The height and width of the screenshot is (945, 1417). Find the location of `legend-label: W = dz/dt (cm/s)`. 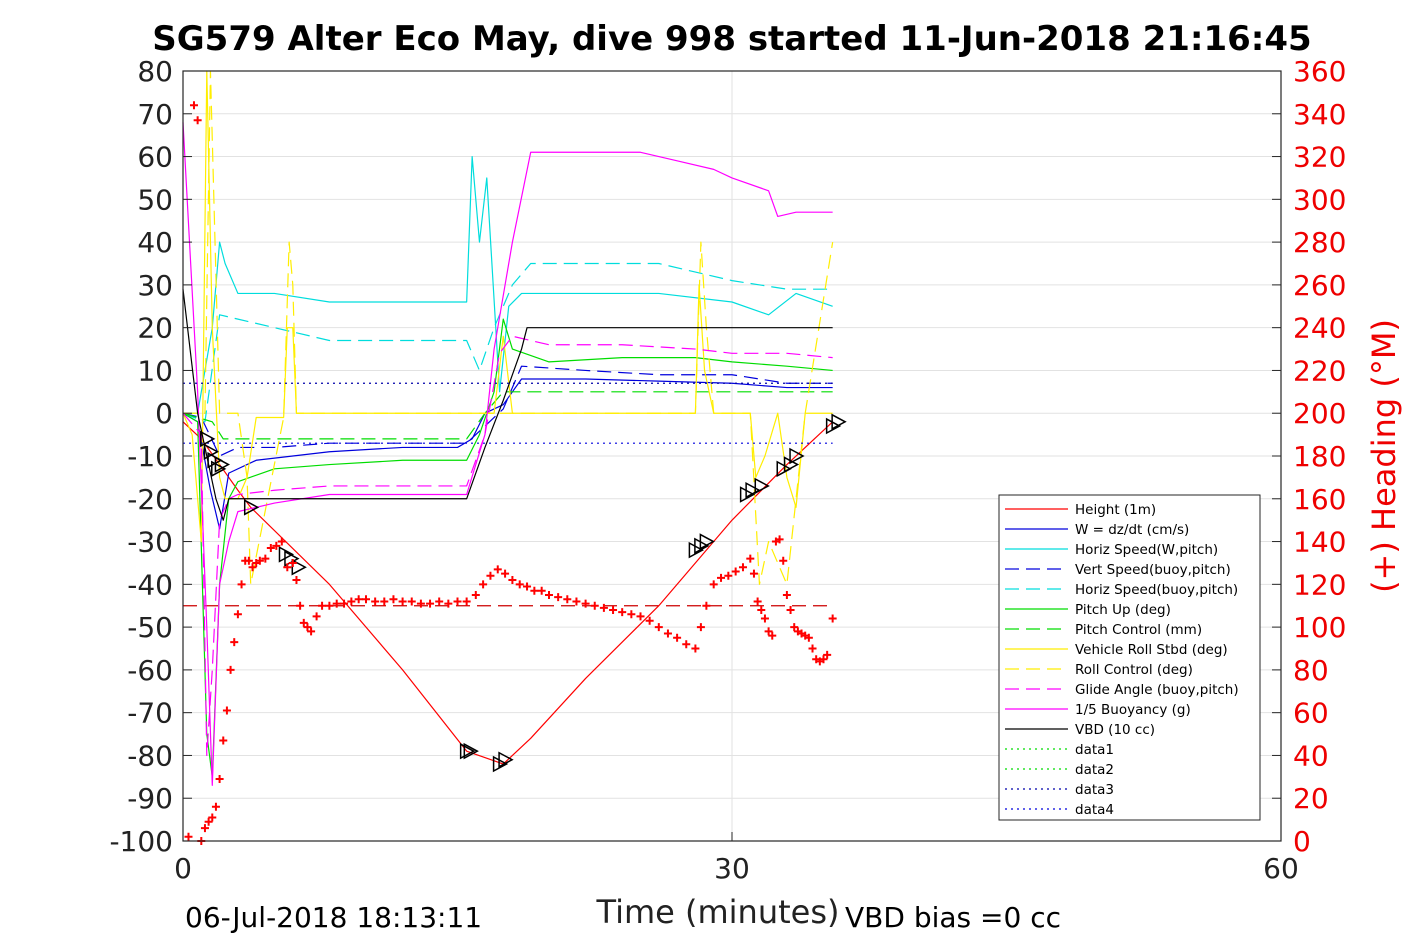

legend-label: W = dz/dt (cm/s) is located at coordinates (1132, 530).